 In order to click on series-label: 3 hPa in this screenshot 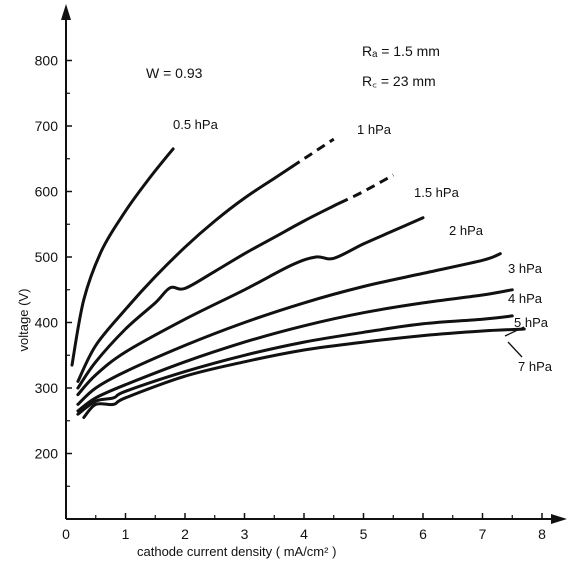, I will do `click(525, 268)`.